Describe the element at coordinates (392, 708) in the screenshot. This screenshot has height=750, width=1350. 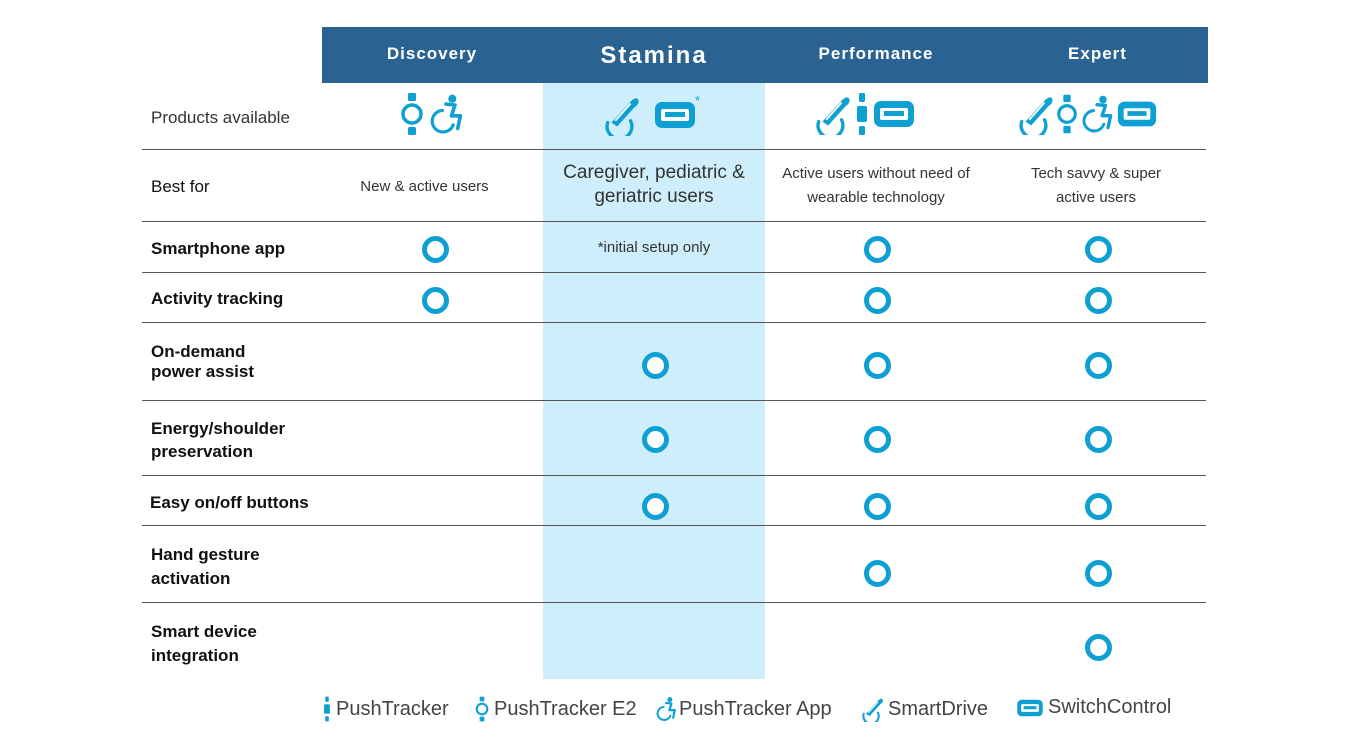
I see `legend-label: PushTracker` at that location.